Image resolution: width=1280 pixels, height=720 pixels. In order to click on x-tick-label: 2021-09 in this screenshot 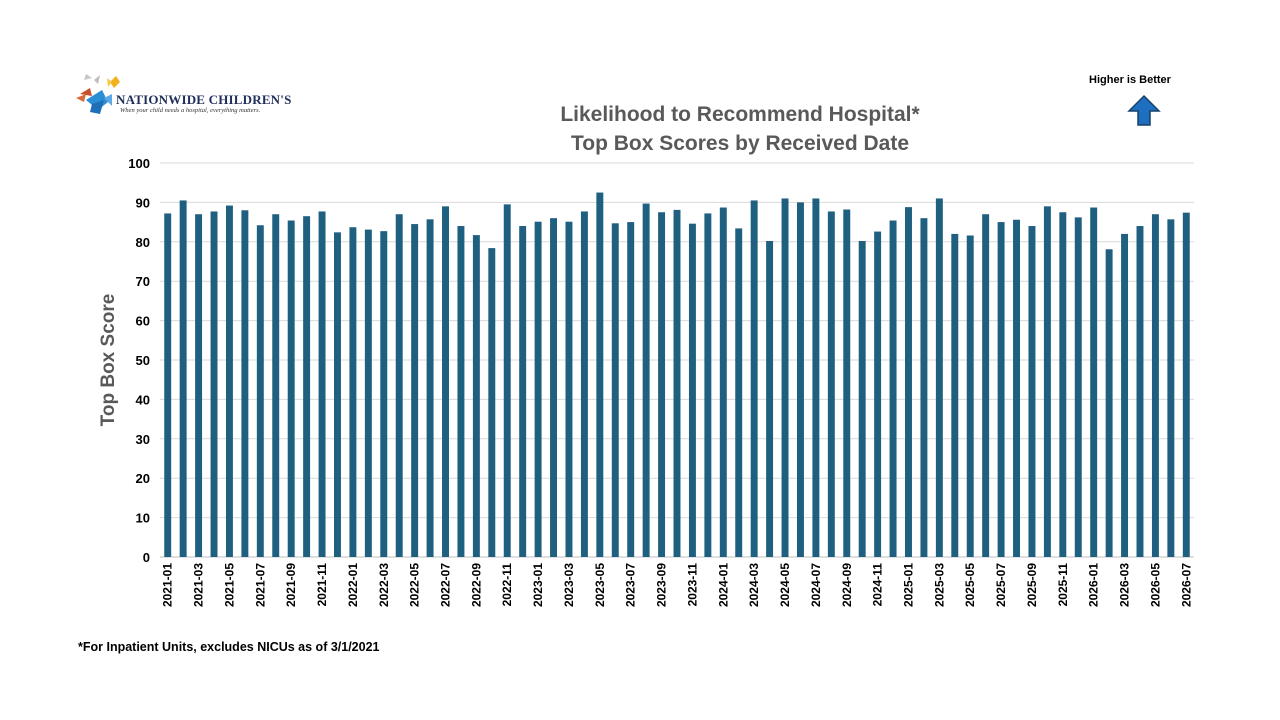, I will do `click(291, 585)`.